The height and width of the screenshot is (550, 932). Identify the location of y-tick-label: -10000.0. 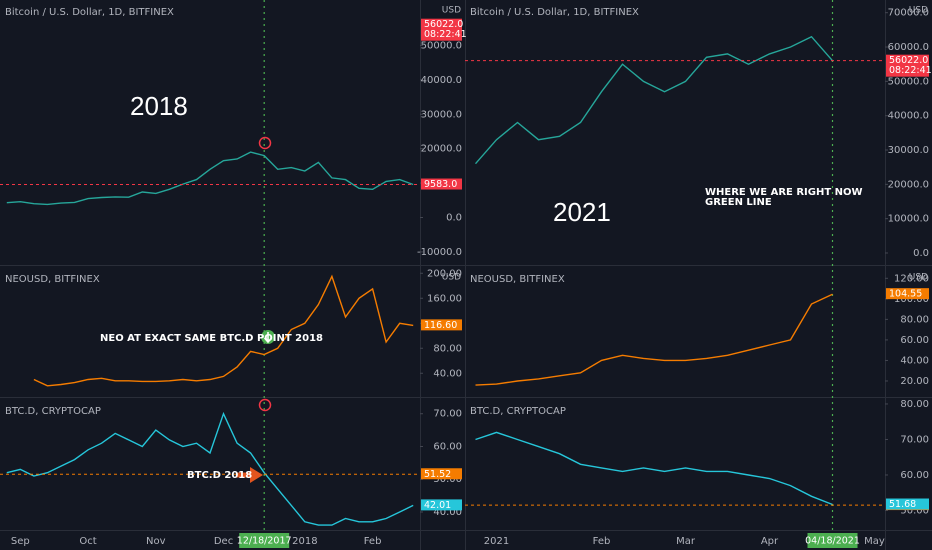
(439, 252).